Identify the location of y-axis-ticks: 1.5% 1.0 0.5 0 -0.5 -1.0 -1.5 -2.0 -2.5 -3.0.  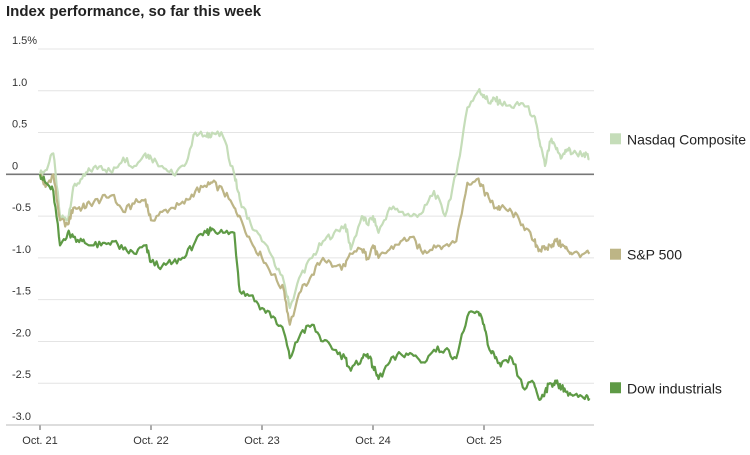
(24, 229).